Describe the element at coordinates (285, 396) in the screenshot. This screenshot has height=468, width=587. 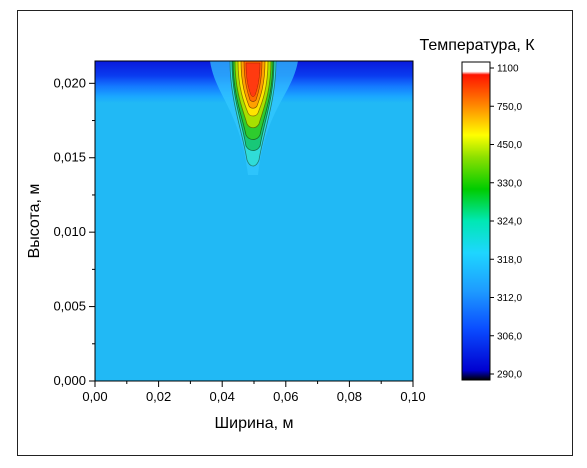
I see `x-tick-label: 0,06` at that location.